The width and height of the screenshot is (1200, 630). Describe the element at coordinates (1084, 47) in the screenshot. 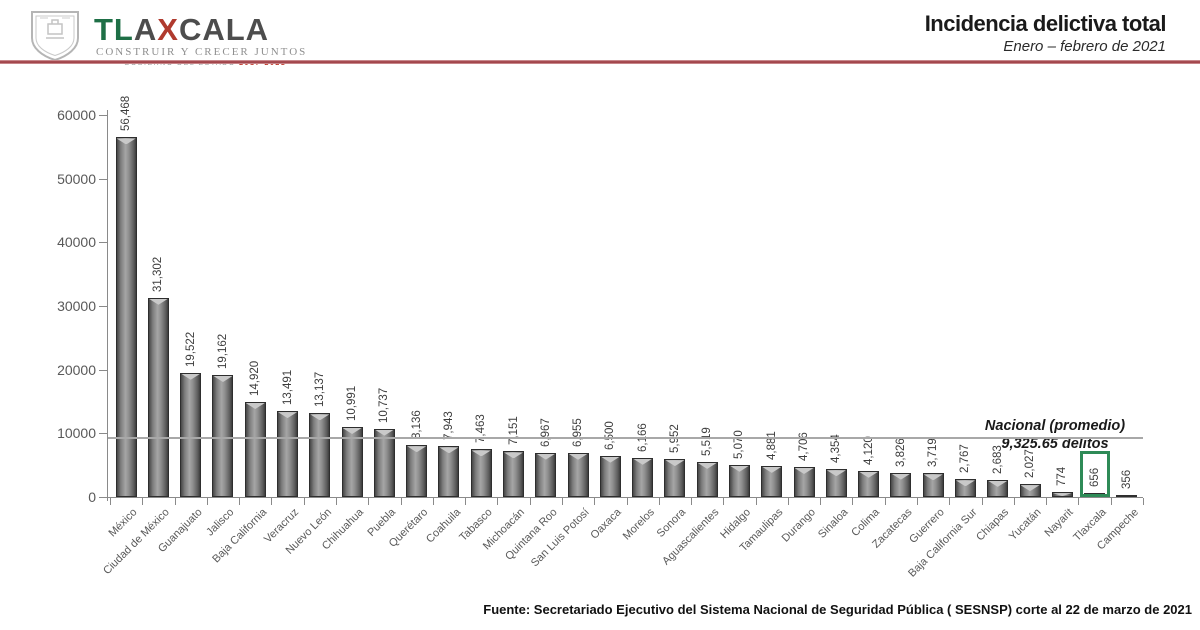

I see `page-subtitle: Enero – febrero de 2021` at that location.